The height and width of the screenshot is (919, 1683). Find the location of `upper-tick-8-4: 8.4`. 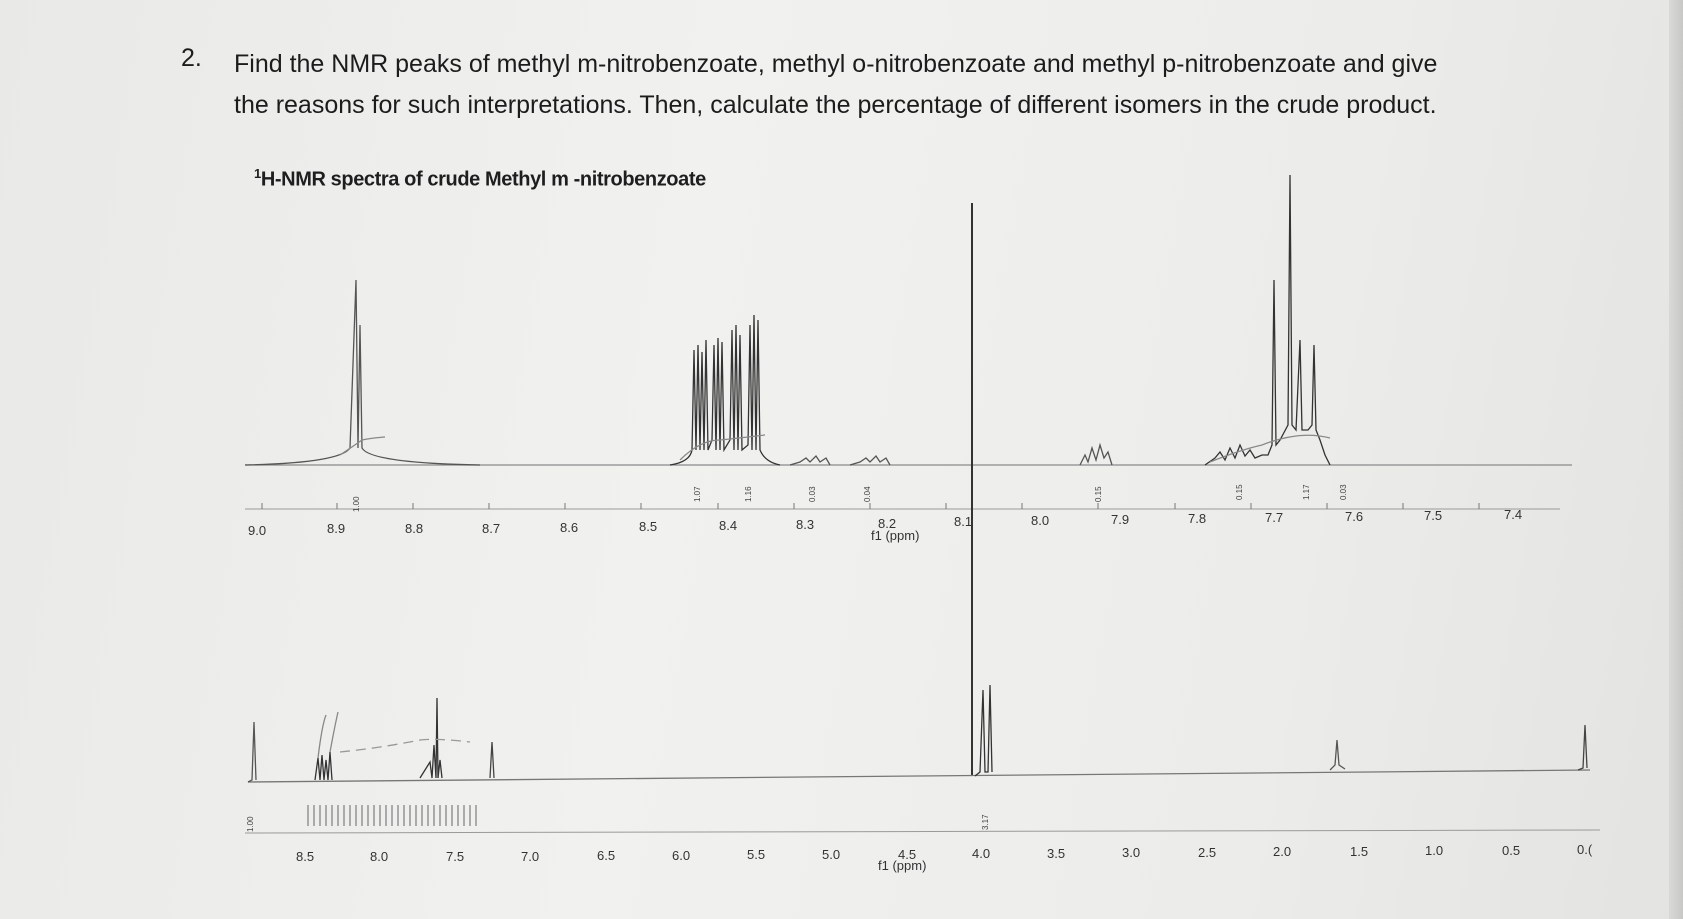

upper-tick-8-4: 8.4 is located at coordinates (728, 525).